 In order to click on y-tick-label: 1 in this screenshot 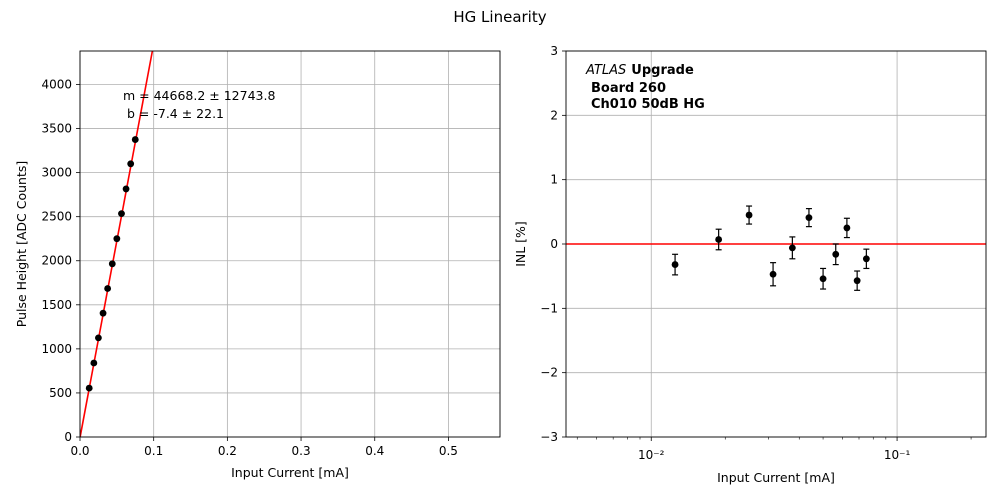, I will do `click(554, 180)`.